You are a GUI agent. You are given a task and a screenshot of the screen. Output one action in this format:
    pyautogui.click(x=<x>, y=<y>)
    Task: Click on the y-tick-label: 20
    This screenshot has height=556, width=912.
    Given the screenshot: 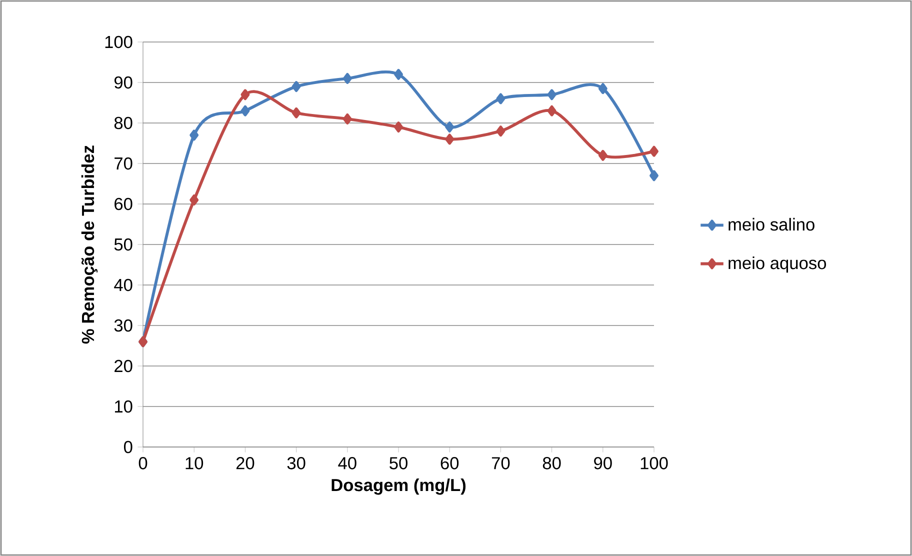 What is the action you would take?
    pyautogui.click(x=123, y=366)
    